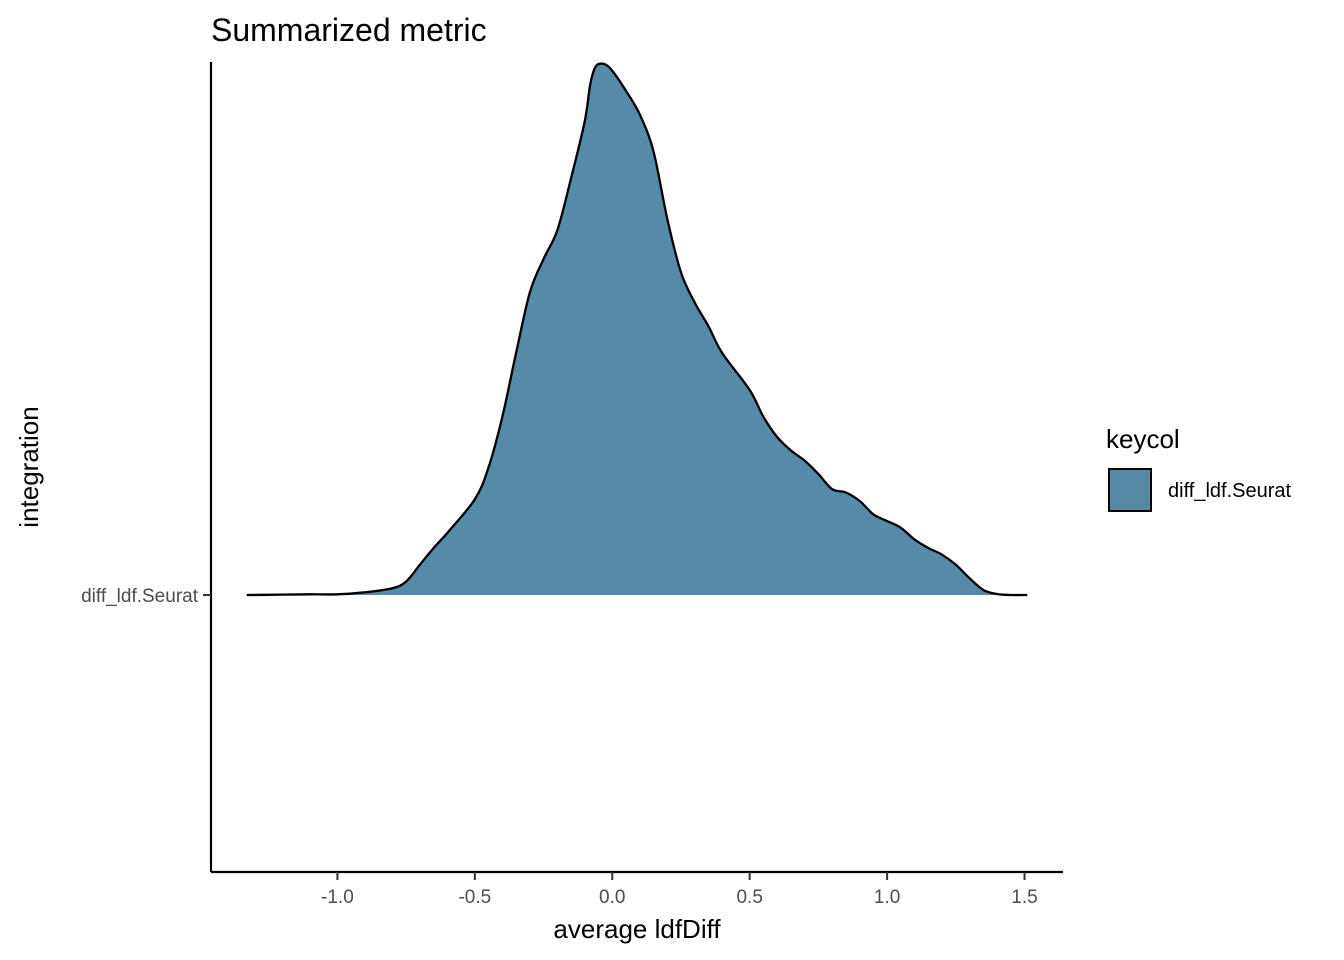 This screenshot has height=960, width=1344. Describe the element at coordinates (29, 466) in the screenshot. I see `y-axis-title: integration` at that location.